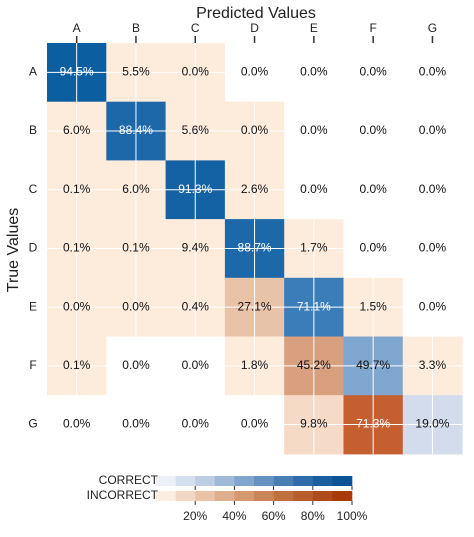 The image size is (474, 537). What do you see at coordinates (33, 189) in the screenshot?
I see `y-tick-label: C` at bounding box center [33, 189].